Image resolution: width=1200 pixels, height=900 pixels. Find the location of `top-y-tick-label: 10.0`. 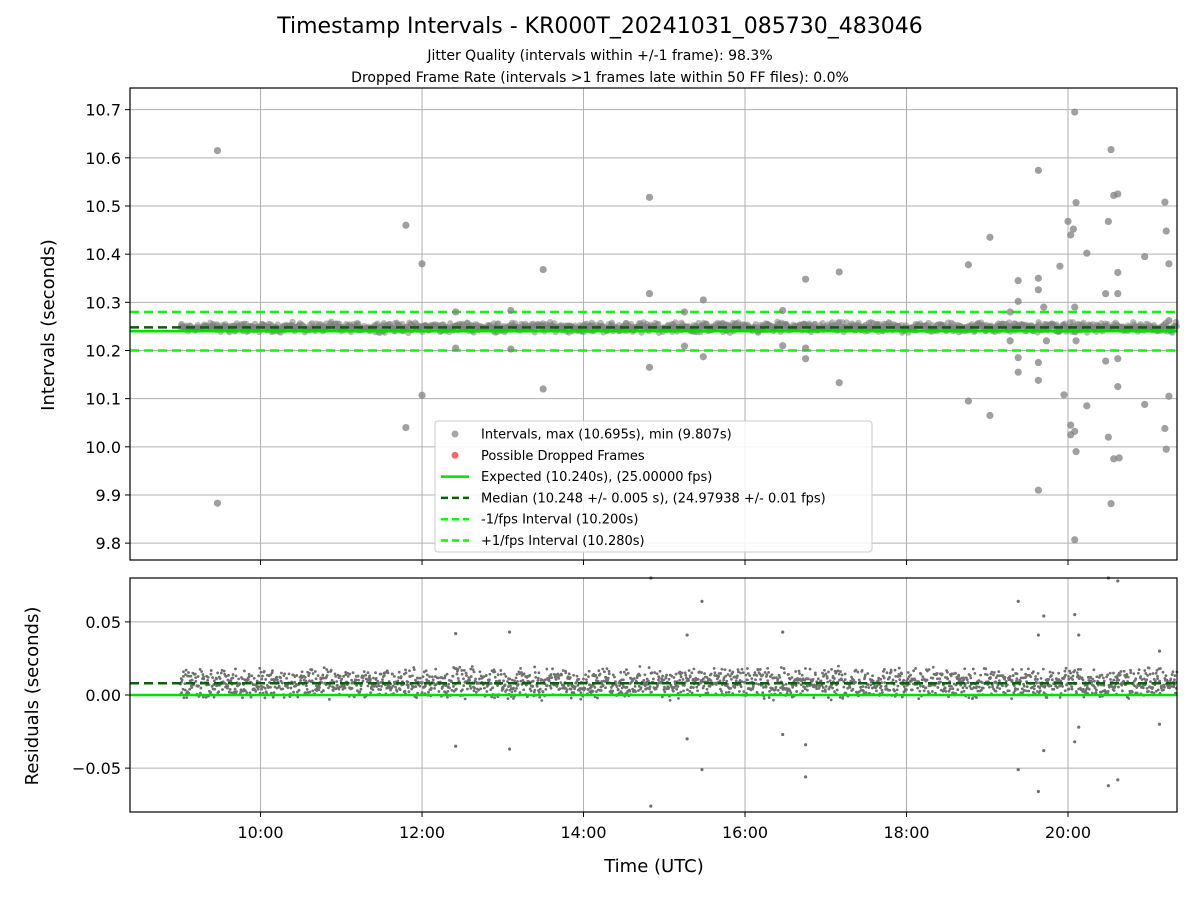

top-y-tick-label: 10.0 is located at coordinates (103, 447).